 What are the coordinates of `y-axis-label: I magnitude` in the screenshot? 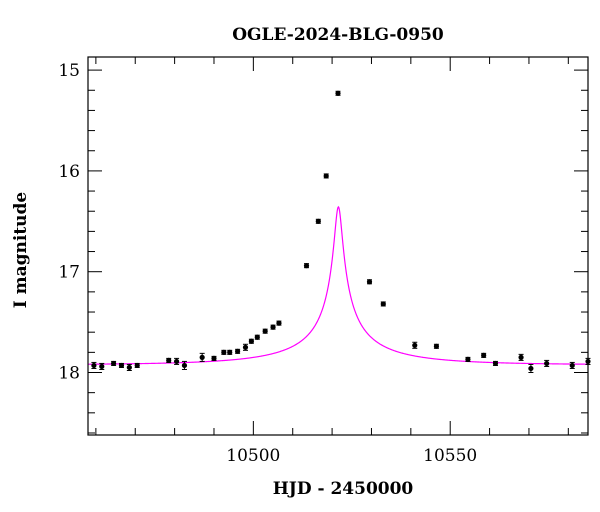 It's located at (21, 250).